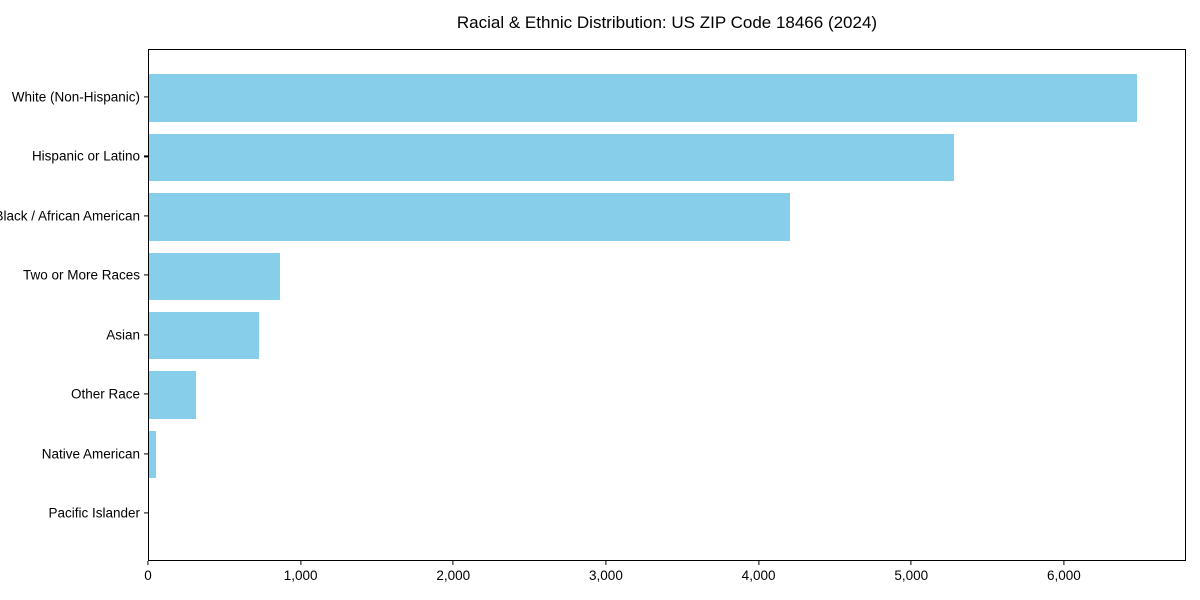  Describe the element at coordinates (148, 575) in the screenshot. I see `x-tick-label: 0` at that location.